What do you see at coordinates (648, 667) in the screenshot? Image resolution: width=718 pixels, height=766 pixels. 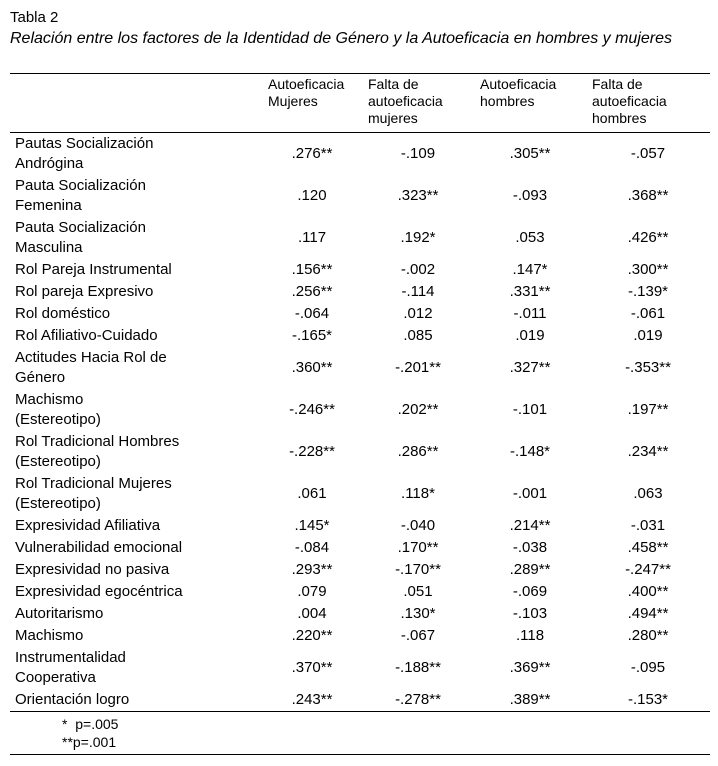 I see `cell-value: -.095` at bounding box center [648, 667].